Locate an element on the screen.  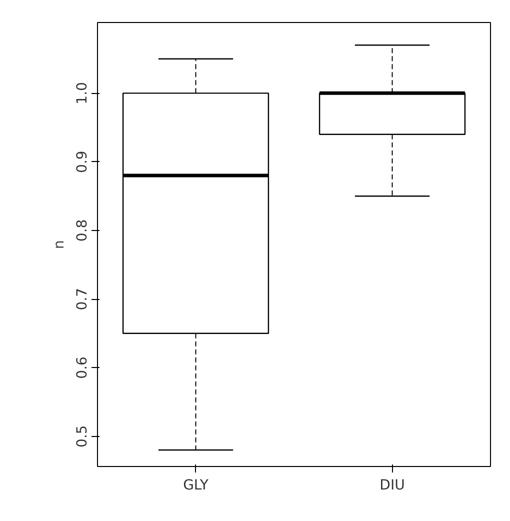
y-tick-label: 0.6 is located at coordinates (82, 367).